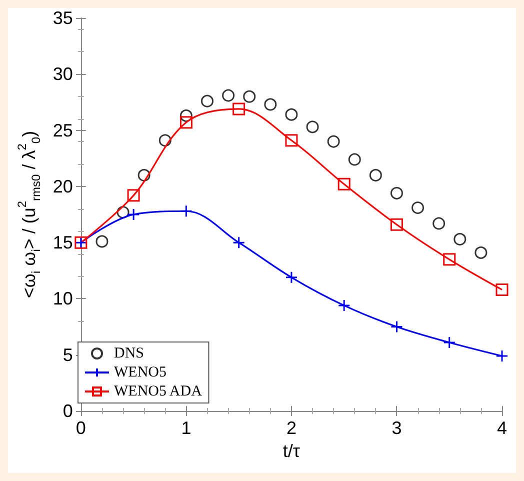 The image size is (524, 481). I want to click on x-tick-label: 3, so click(397, 428).